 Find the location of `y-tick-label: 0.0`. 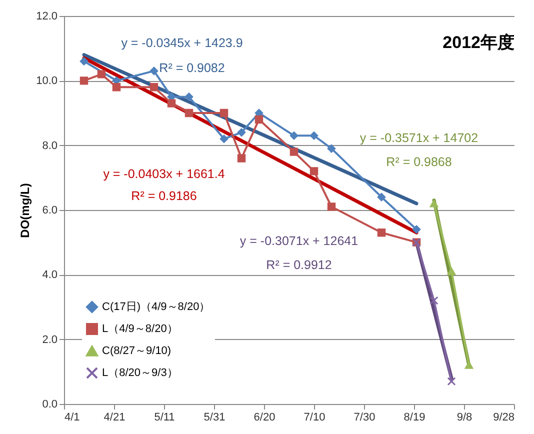

y-tick-label: 0.0 is located at coordinates (50, 404).